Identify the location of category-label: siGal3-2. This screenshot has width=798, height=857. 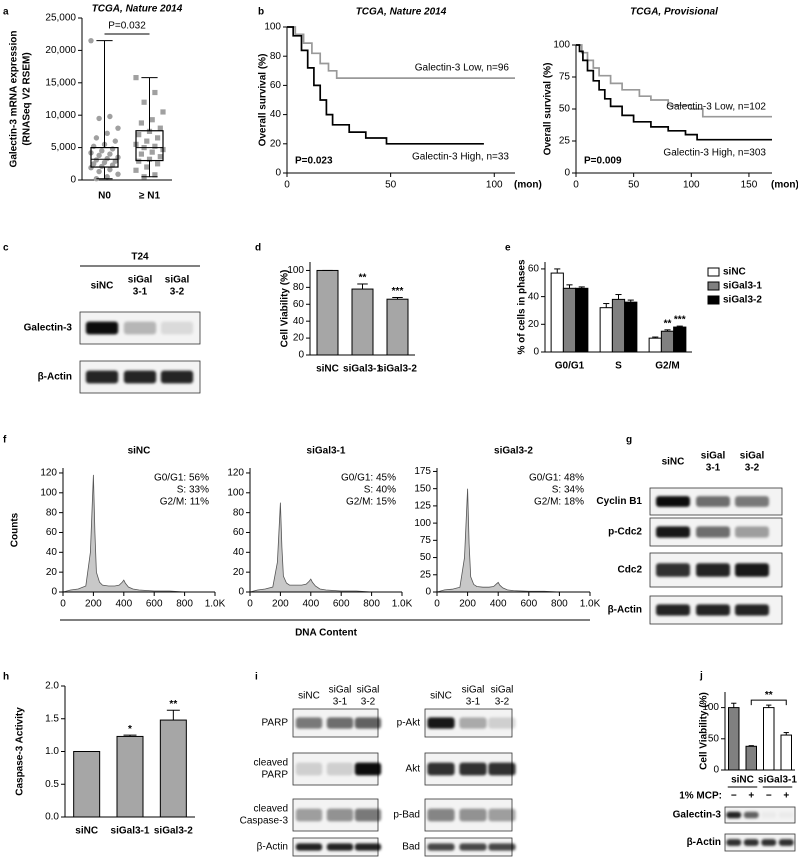
(173, 831).